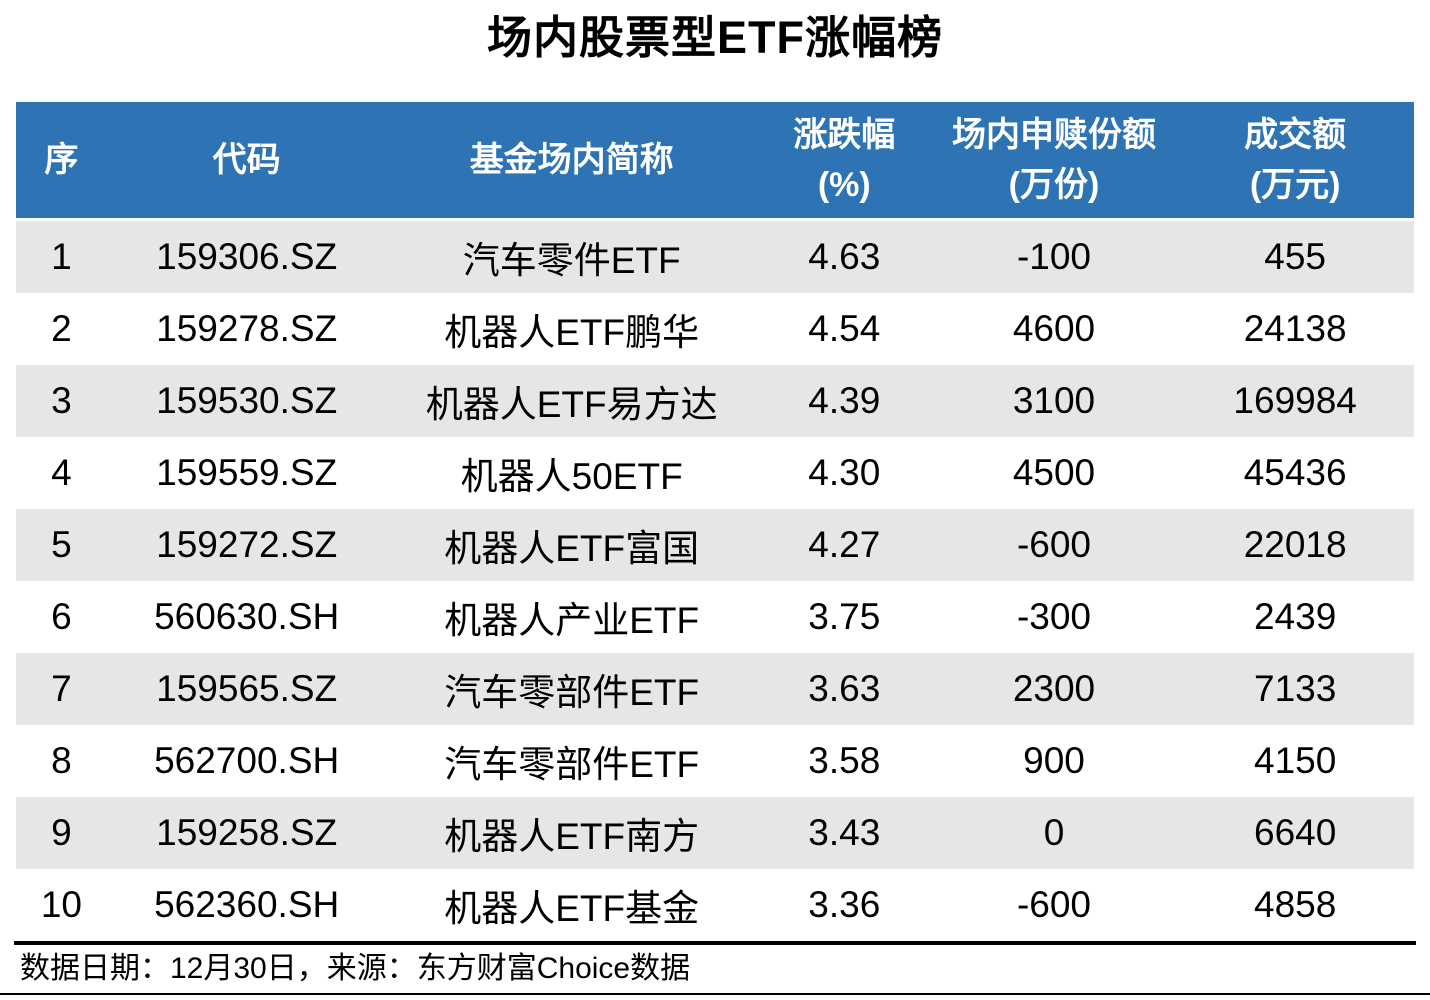 Image resolution: width=1430 pixels, height=1000 pixels. What do you see at coordinates (1054, 401) in the screenshot?
I see `cell-shares: 3100` at bounding box center [1054, 401].